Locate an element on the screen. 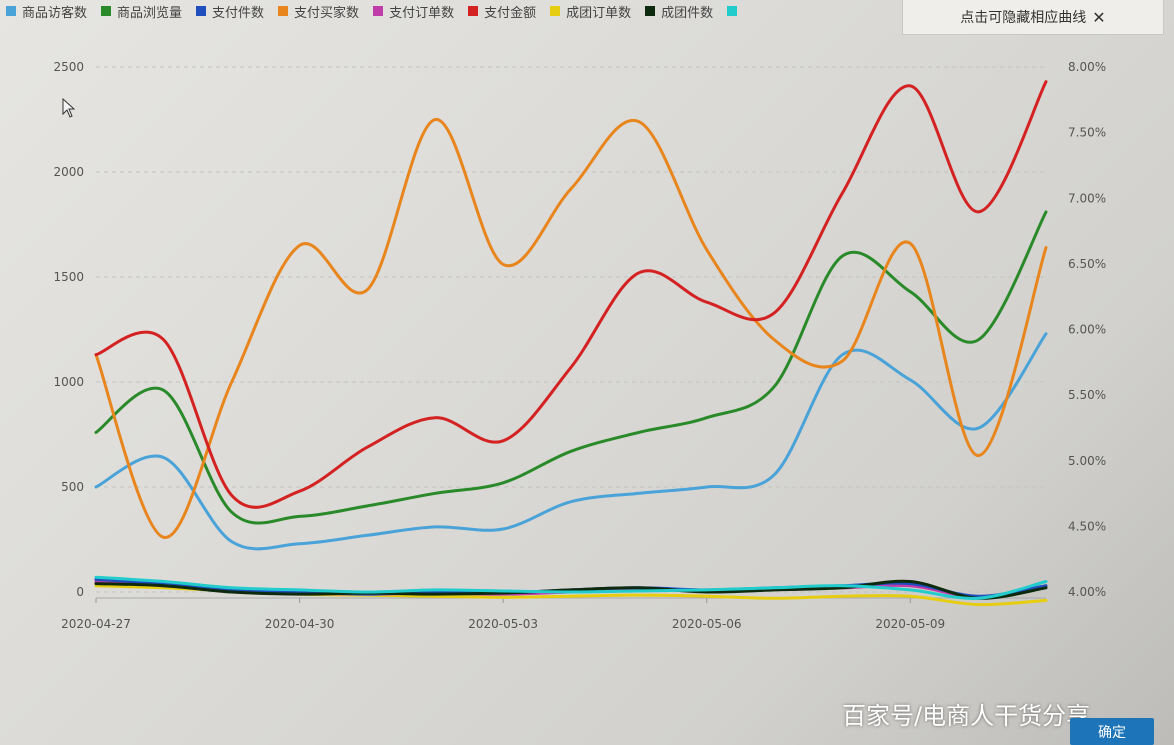  y-left-tick-label: 0 is located at coordinates (80, 592).